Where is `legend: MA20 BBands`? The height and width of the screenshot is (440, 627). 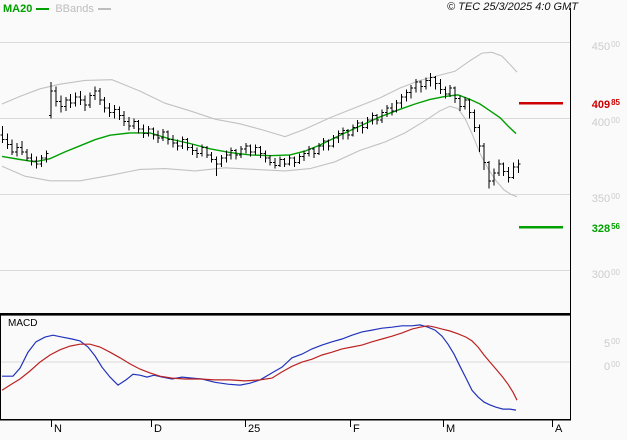 legend: MA20 BBands is located at coordinates (60, 9).